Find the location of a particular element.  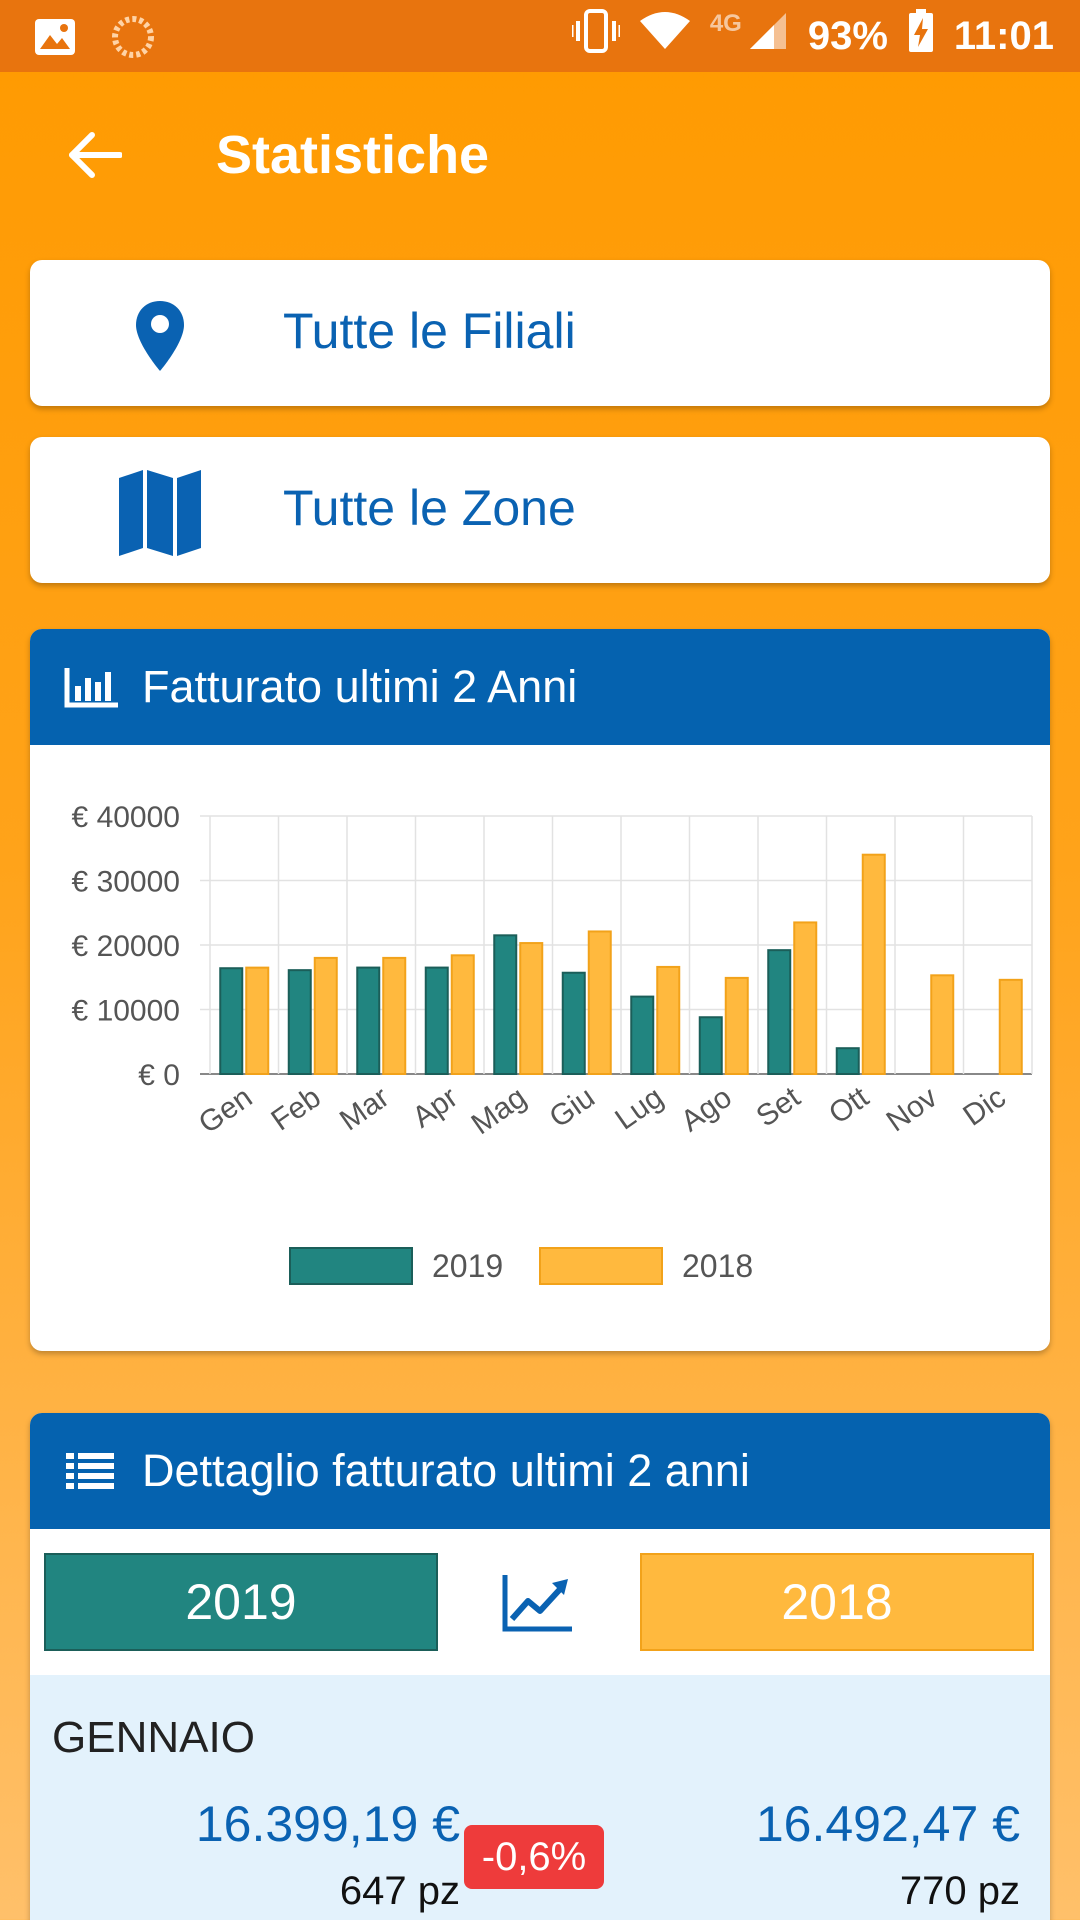

legend-swatch-2019 is located at coordinates (351, 1266).